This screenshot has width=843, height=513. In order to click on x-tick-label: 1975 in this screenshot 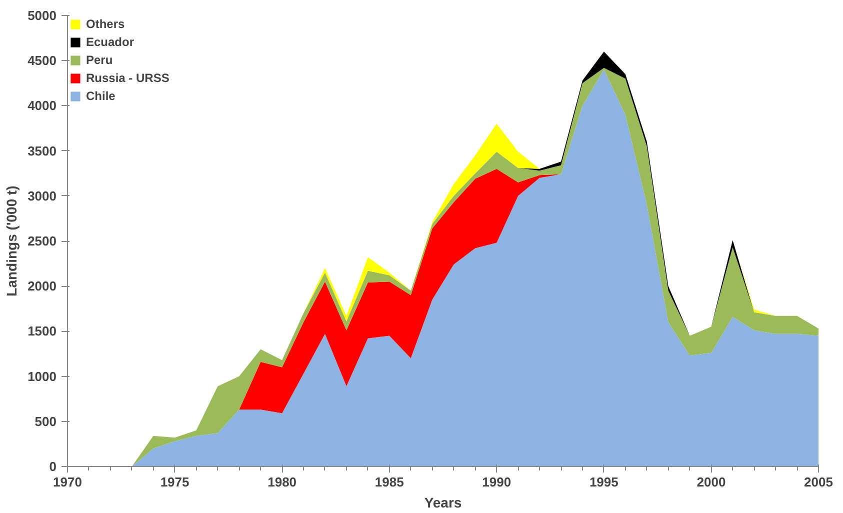, I will do `click(175, 482)`.